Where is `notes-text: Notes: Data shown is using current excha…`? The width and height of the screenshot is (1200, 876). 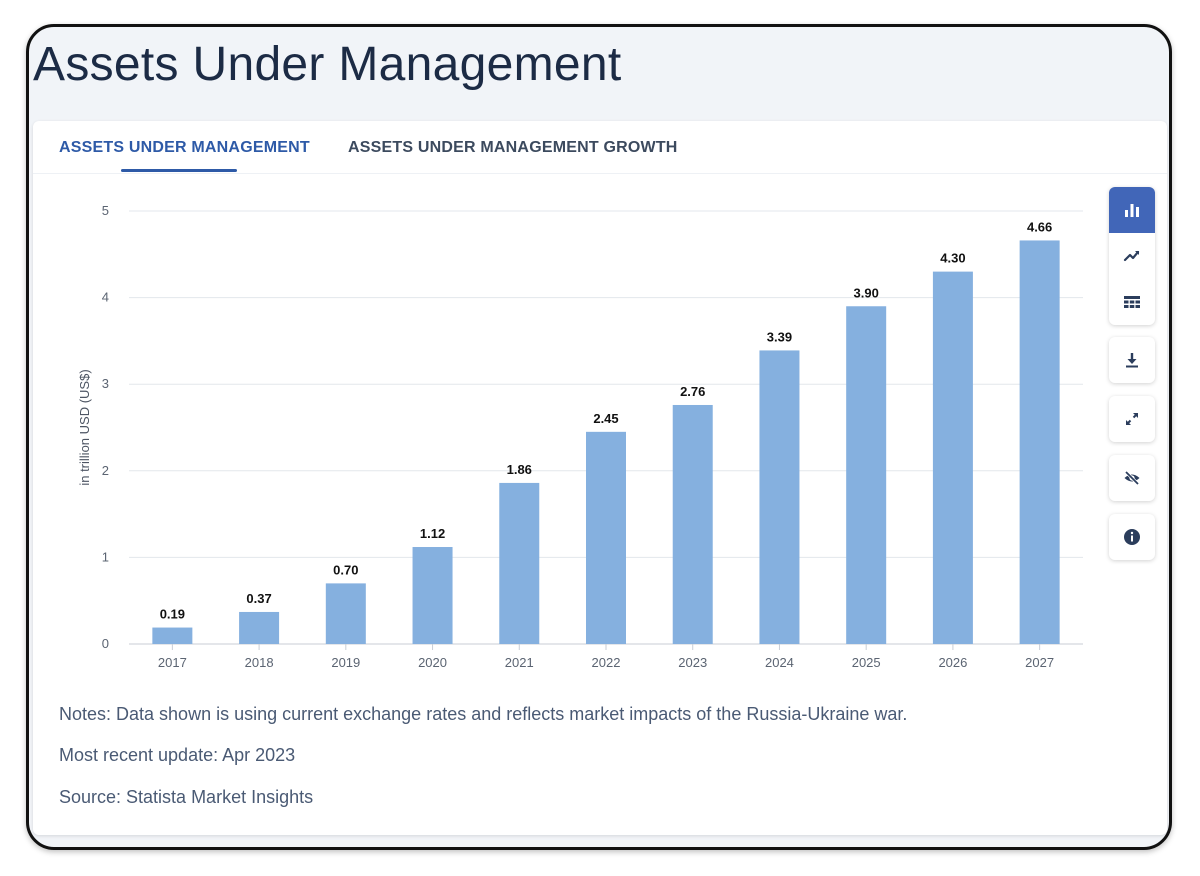
notes-text: Notes: Data shown is using current excha… is located at coordinates (483, 714).